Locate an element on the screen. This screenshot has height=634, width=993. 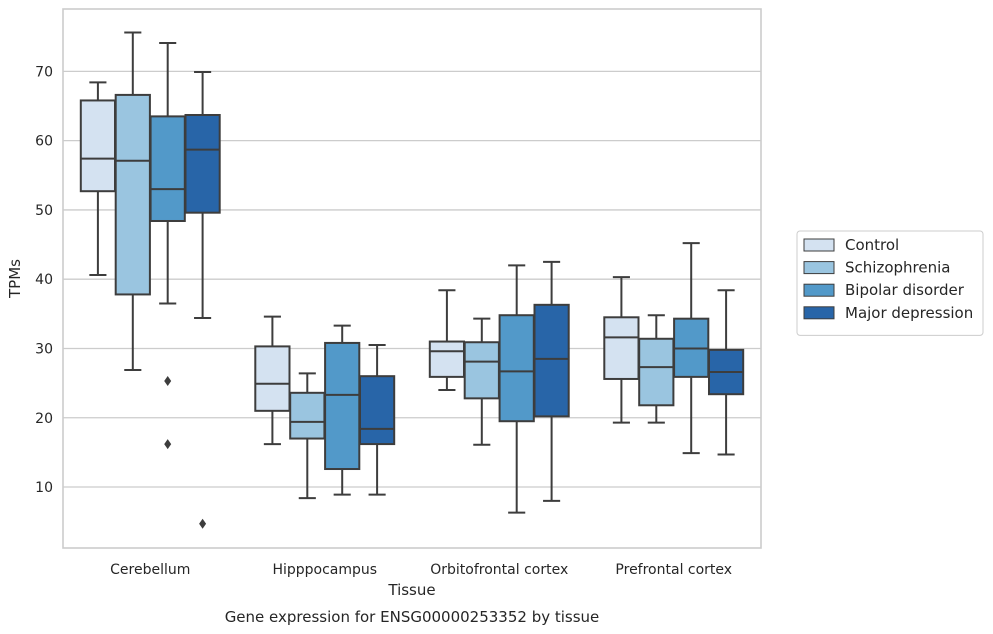
x-tick-label: Prefrontal cortex is located at coordinates (673, 570).